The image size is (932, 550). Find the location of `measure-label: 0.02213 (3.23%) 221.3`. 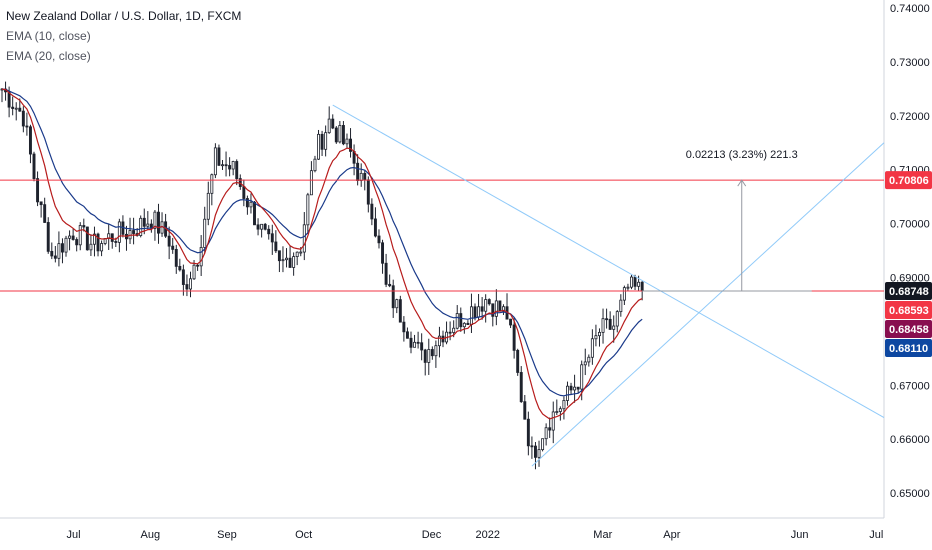

measure-label: 0.02213 (3.23%) 221.3 is located at coordinates (742, 155).